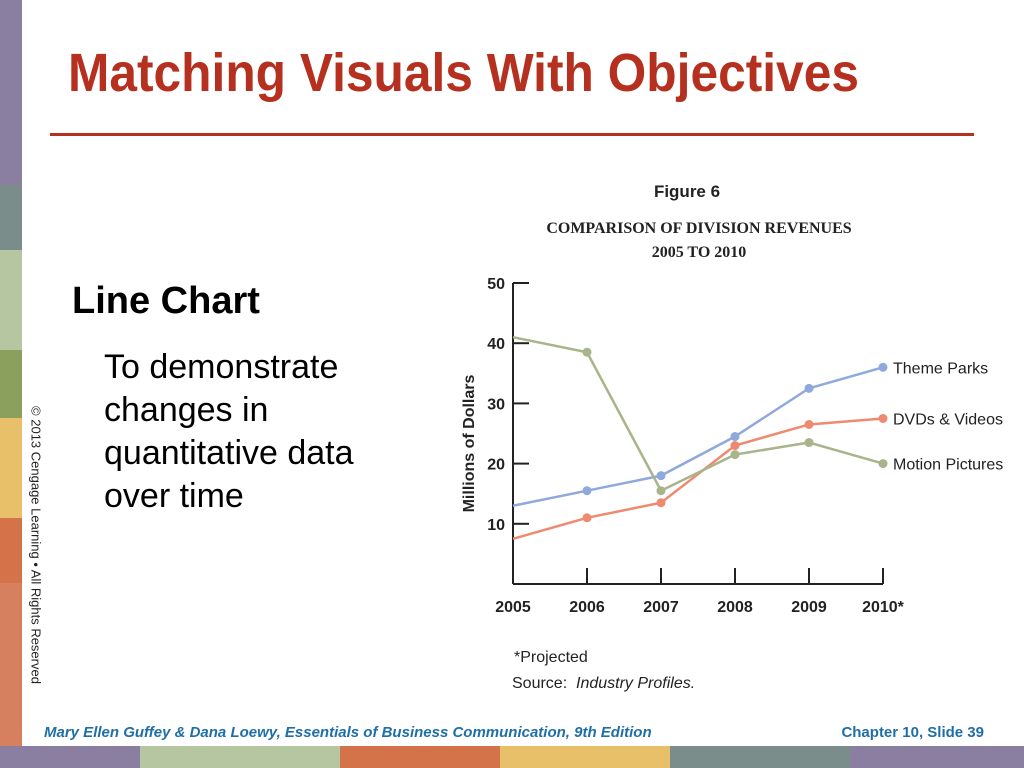 Image resolution: width=1024 pixels, height=768 pixels. Describe the element at coordinates (174, 496) in the screenshot. I see `body-line: over time` at that location.